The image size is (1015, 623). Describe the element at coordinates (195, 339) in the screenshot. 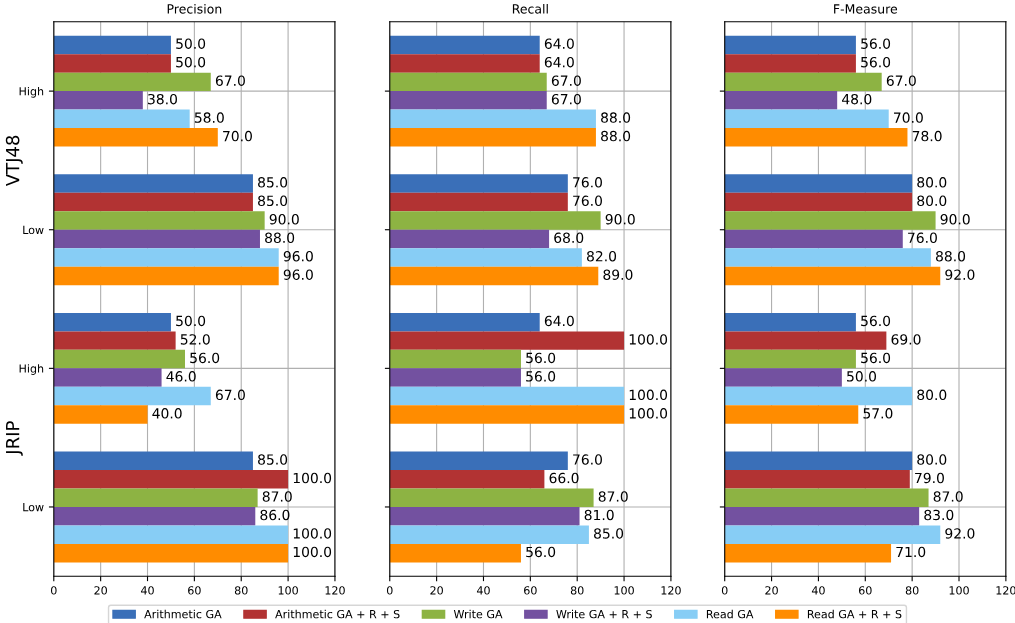

I see `data-label: 52.0` at that location.